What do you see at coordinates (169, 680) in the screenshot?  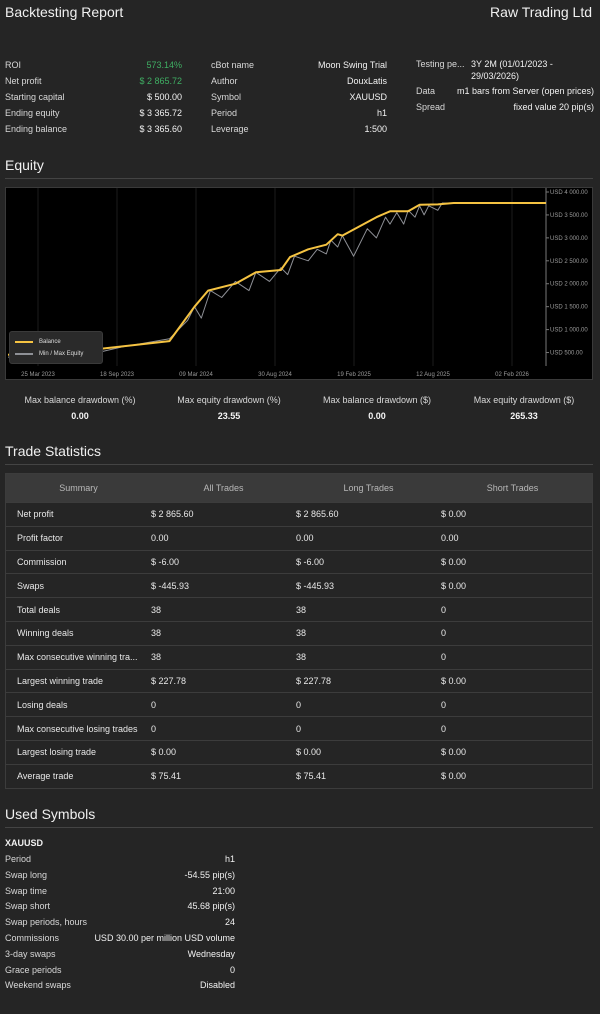 I see `table-cell: $ 227.78` at bounding box center [169, 680].